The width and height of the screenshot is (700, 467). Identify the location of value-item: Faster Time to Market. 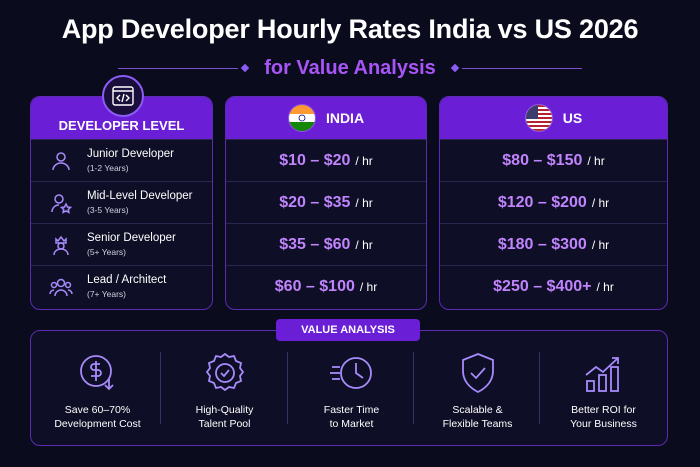
(351, 391).